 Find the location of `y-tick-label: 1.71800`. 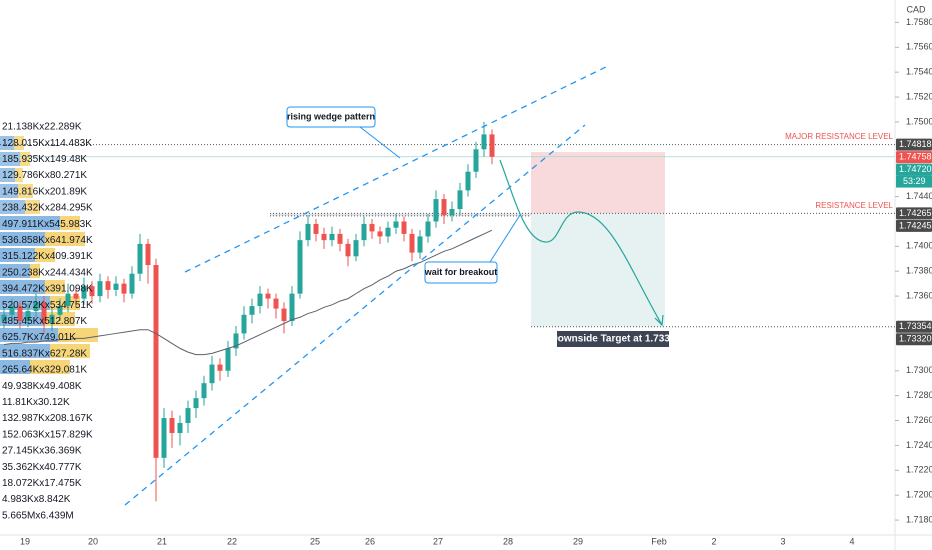

y-tick-label: 1.71800 is located at coordinates (919, 519).